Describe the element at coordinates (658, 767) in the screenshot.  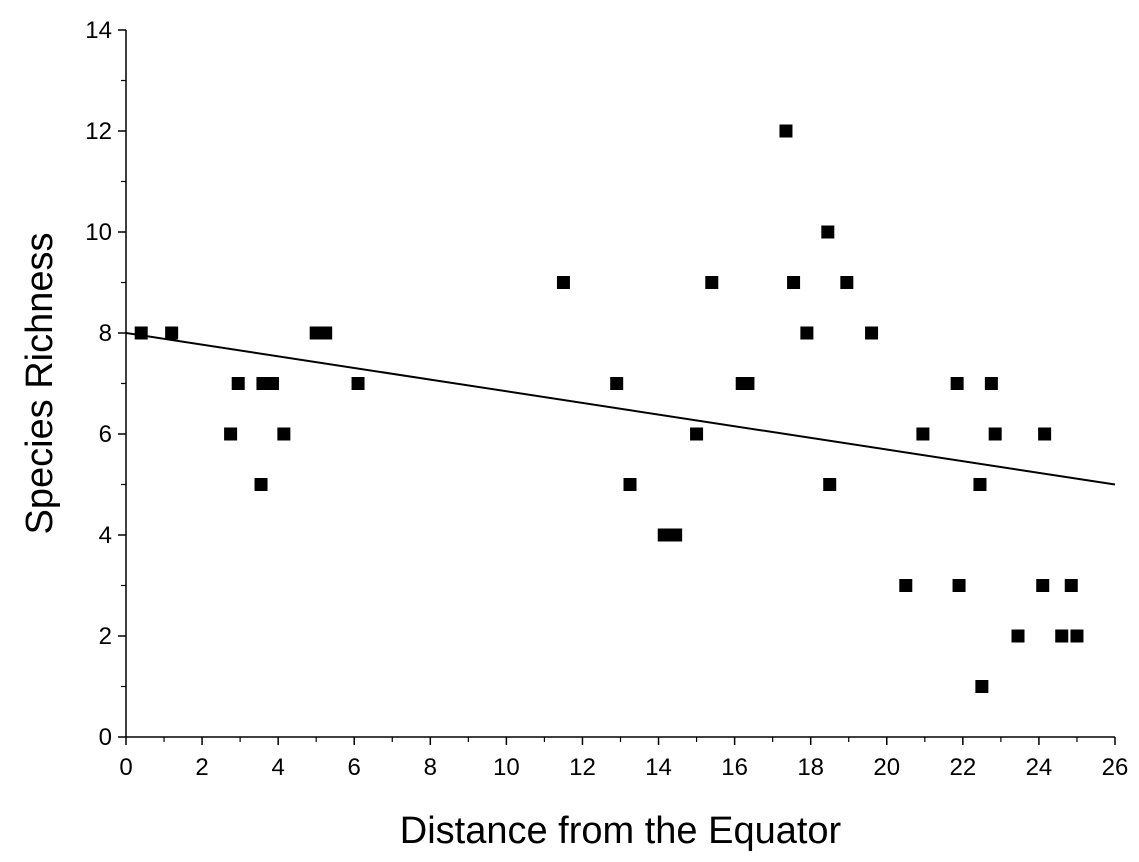
I see `x-tick-label: 14` at that location.